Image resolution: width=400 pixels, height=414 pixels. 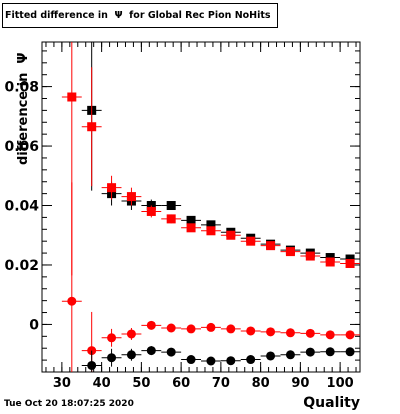 What do you see at coordinates (34, 325) in the screenshot?
I see `y-tick-label: 0` at bounding box center [34, 325].